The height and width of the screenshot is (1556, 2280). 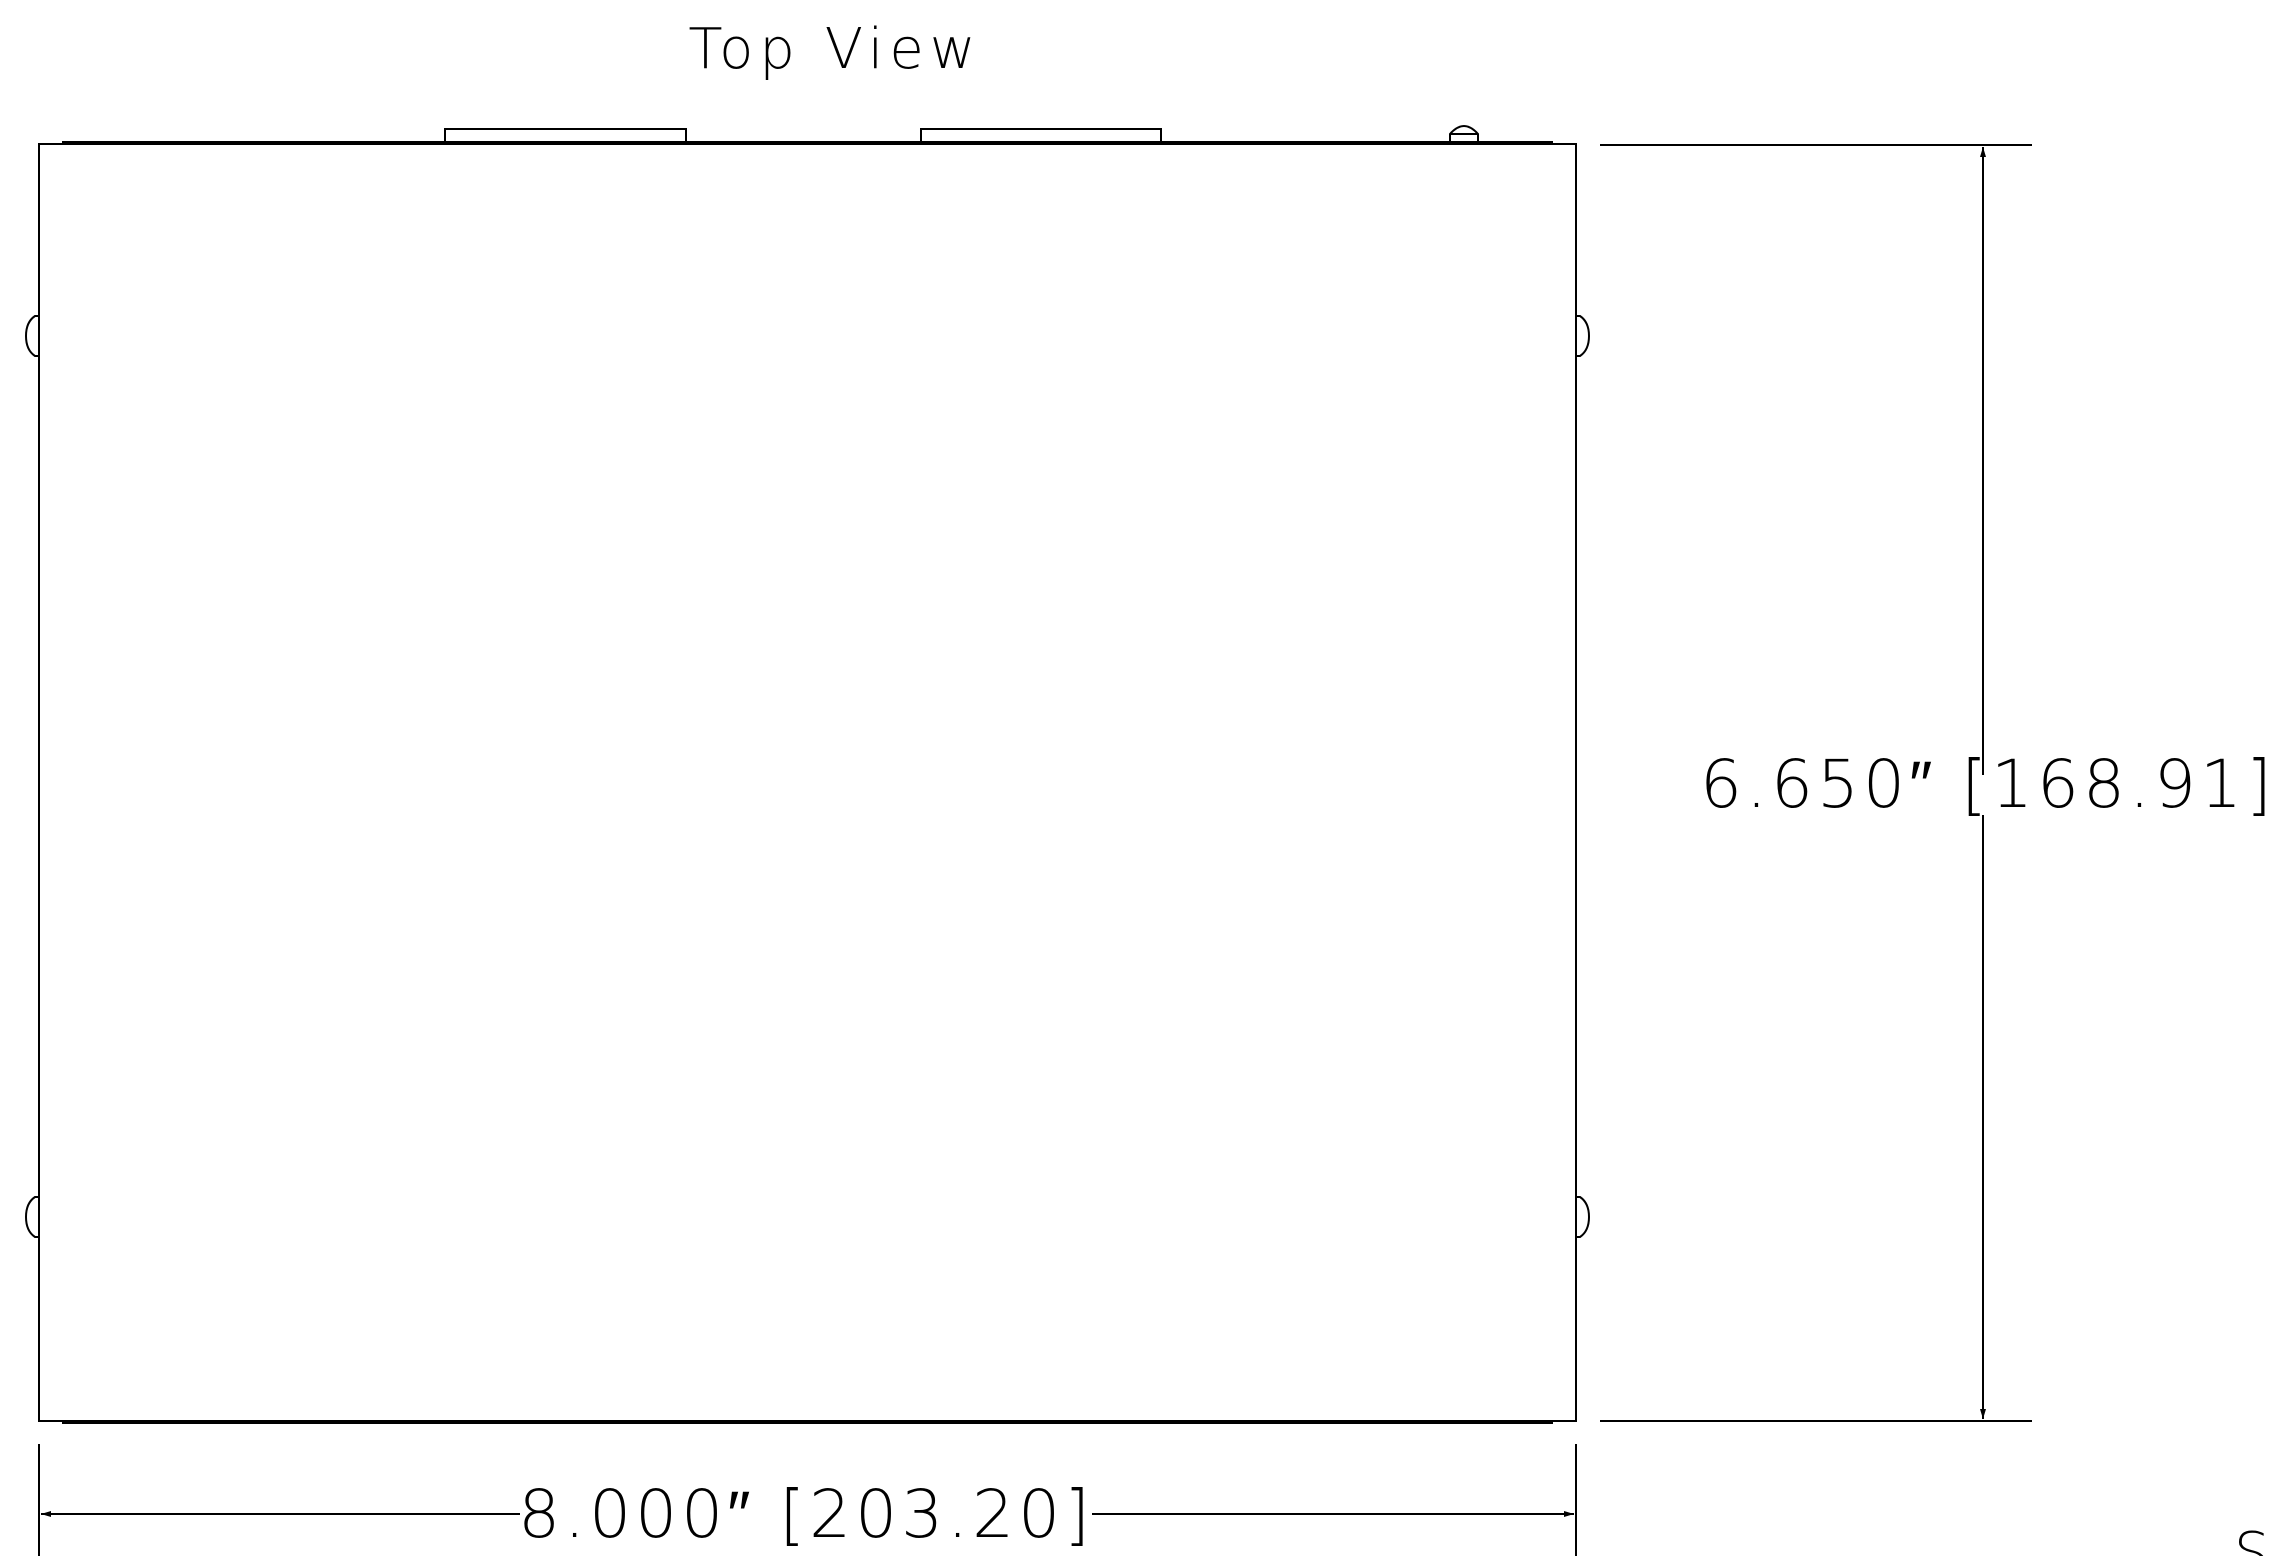 I want to click on next-view-title-partial: Si, so click(x=2257, y=1538).